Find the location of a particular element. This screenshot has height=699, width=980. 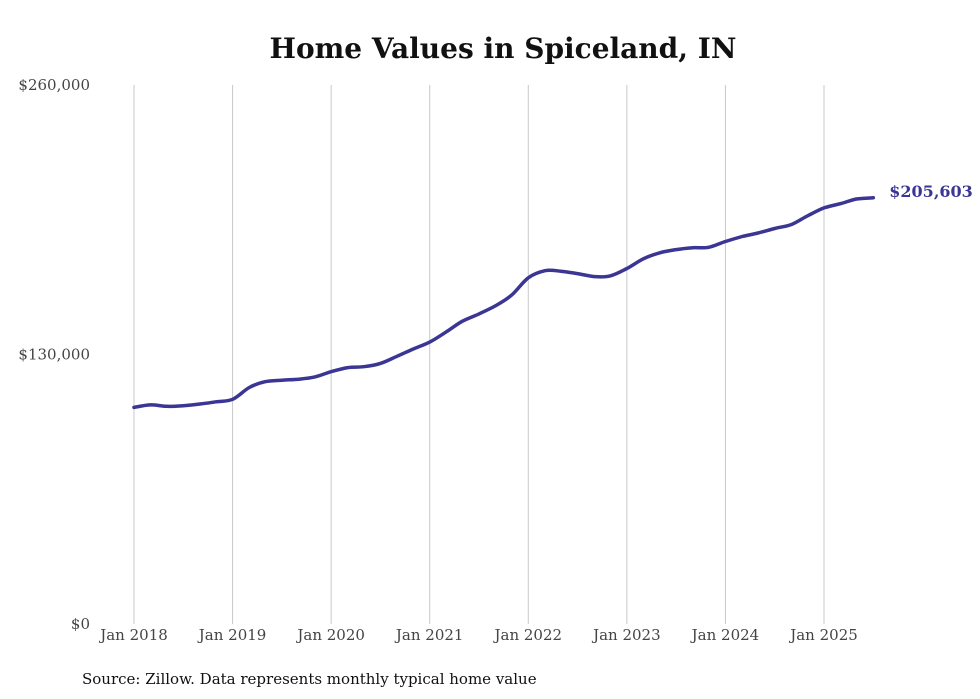

y-tick-label: $260,000 is located at coordinates (54, 85).